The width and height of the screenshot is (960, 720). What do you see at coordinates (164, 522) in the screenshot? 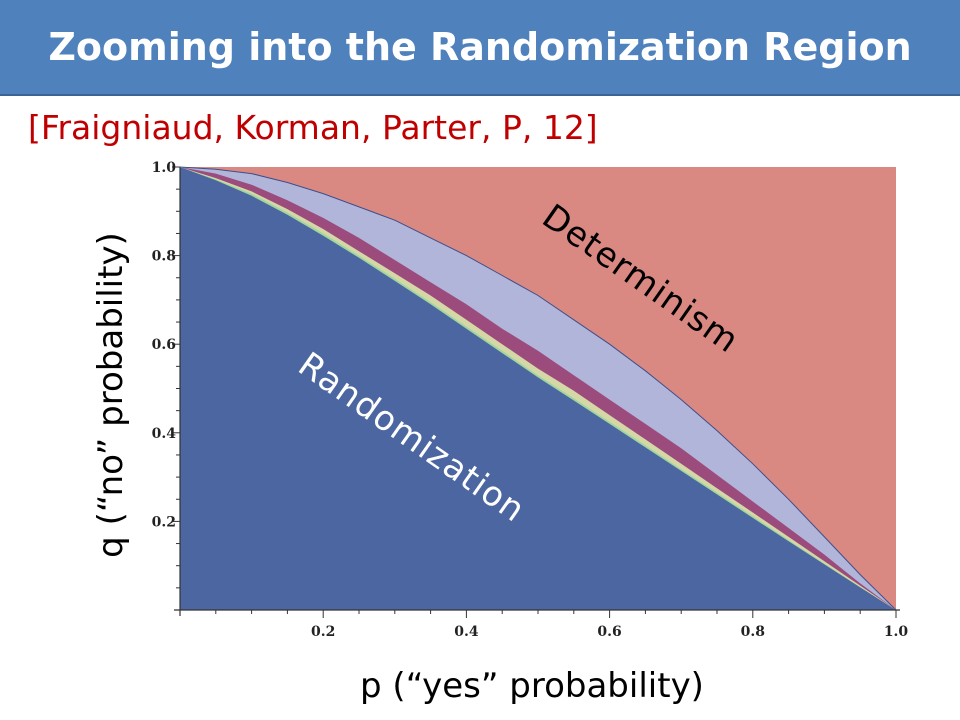
I see `y-tick-label: 0.2` at bounding box center [164, 522].